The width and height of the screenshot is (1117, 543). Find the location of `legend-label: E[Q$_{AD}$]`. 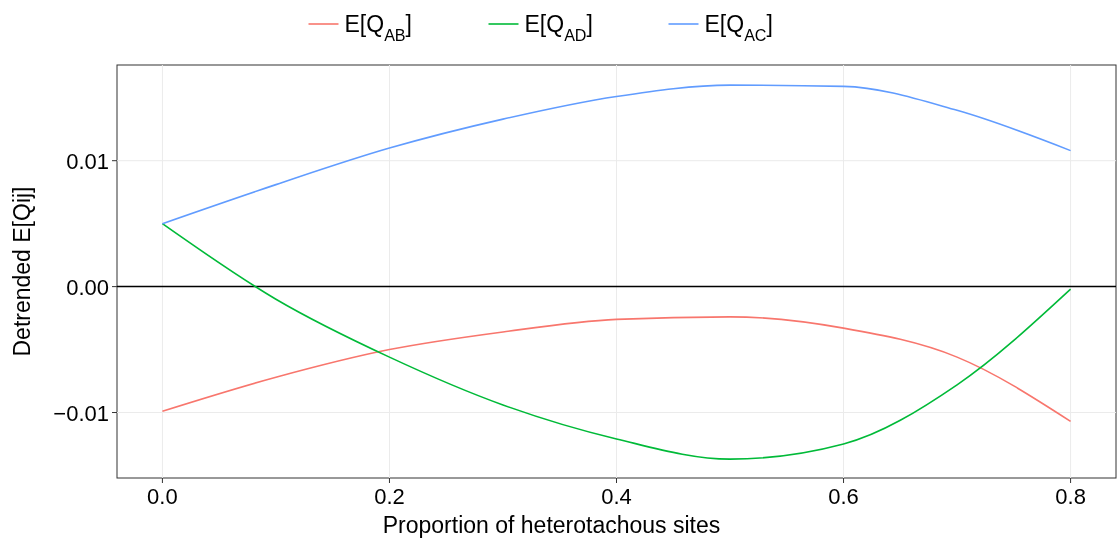

legend-label: E[Q$_{AD}$] is located at coordinates (558, 27).